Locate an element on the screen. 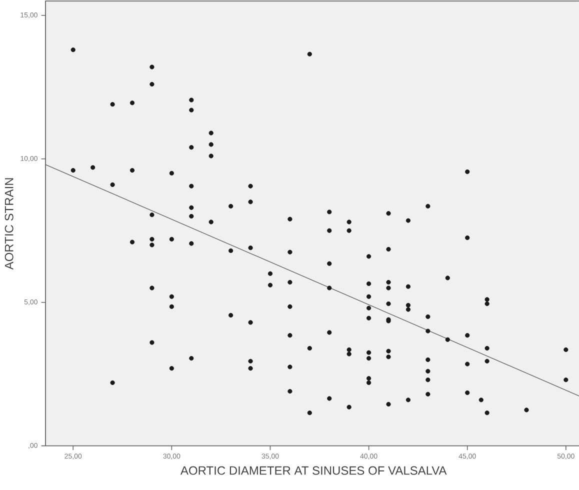  x-axis-title: AORTIC DIAMETER AT SINUSES OF VALSALVA is located at coordinates (313, 470).